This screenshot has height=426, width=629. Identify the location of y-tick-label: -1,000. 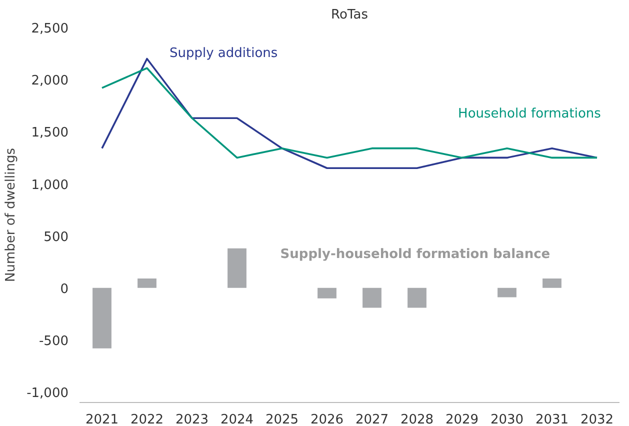
(47, 394).